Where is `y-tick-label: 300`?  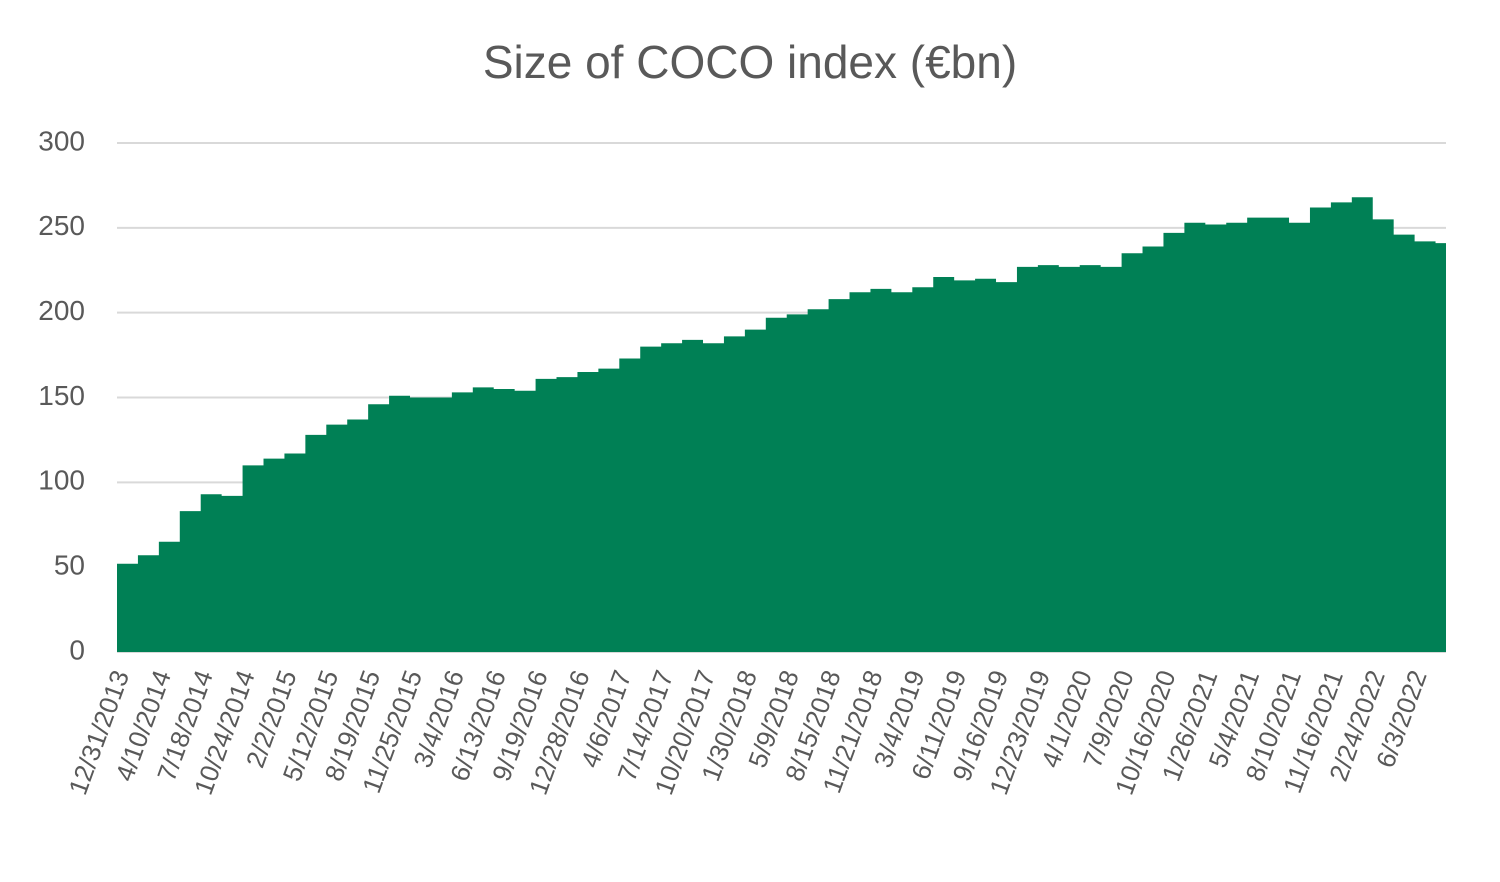 y-tick-label: 300 is located at coordinates (61, 140).